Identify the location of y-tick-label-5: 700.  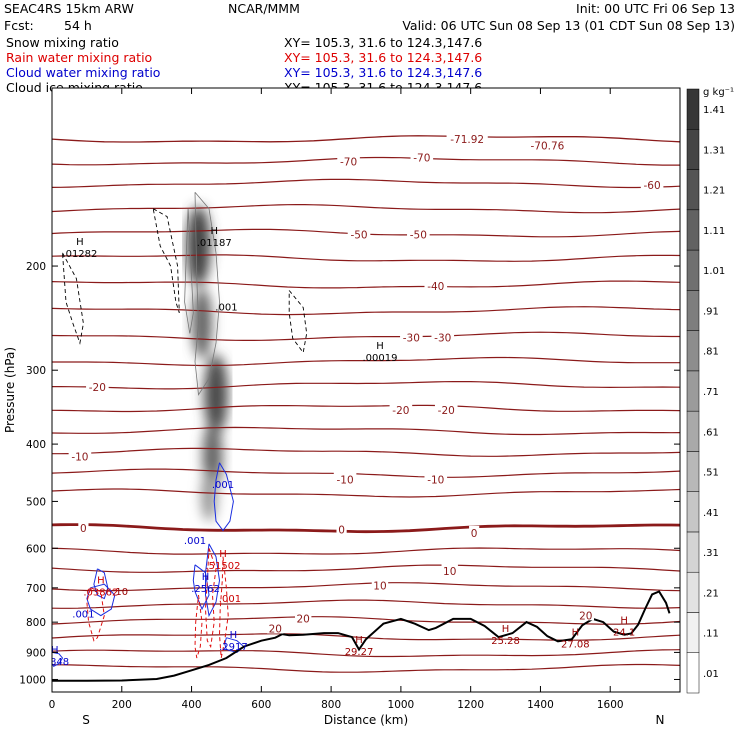
(36, 589).